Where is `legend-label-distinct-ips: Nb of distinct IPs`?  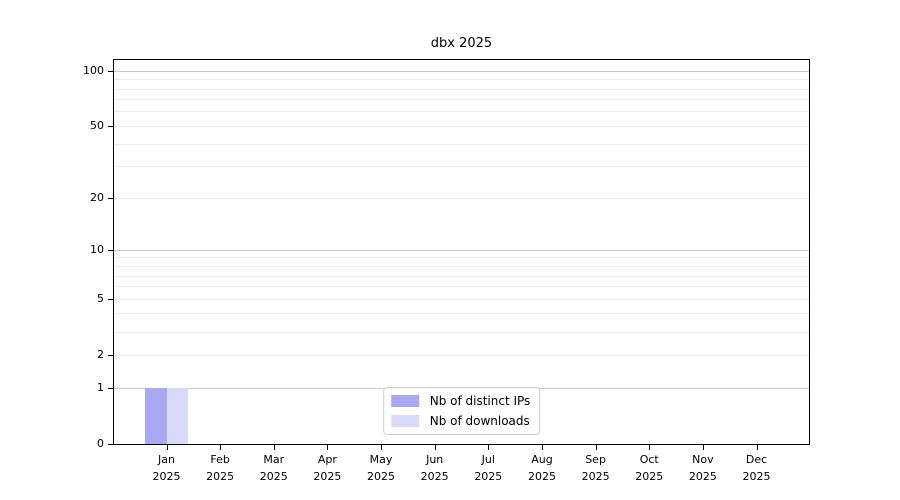
legend-label-distinct-ips: Nb of distinct IPs is located at coordinates (480, 401).